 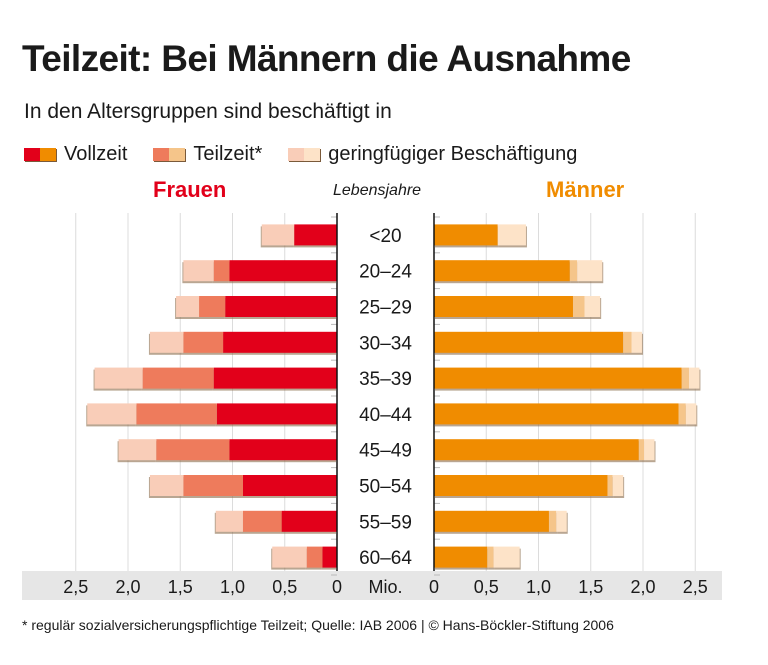 I want to click on tick-label-left: 1,5, so click(x=180, y=587).